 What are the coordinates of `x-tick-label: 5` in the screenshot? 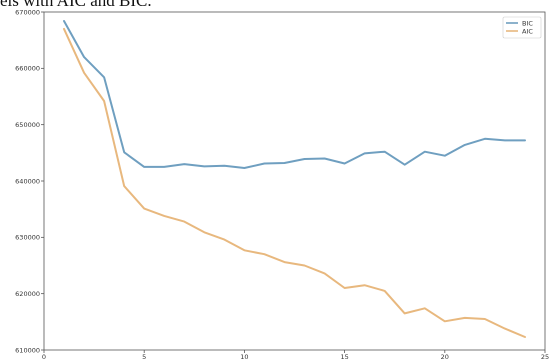 It's located at (144, 357).